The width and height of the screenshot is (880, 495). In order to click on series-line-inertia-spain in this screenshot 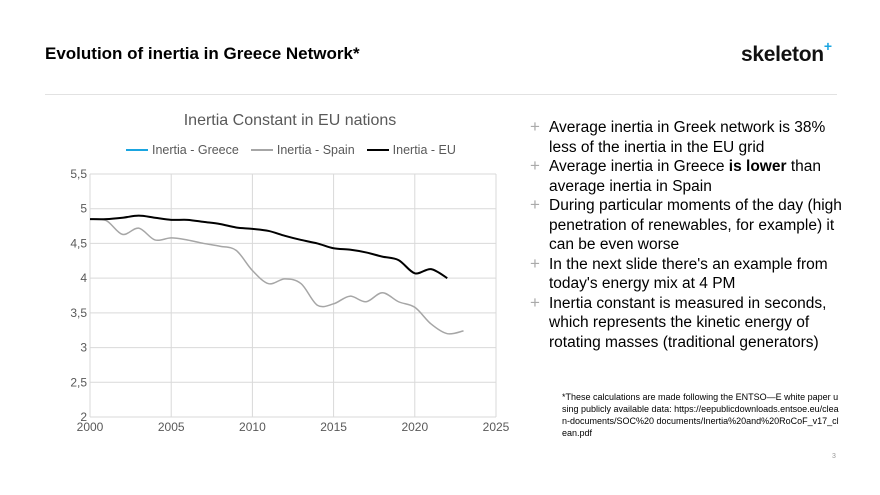, I will do `click(276, 276)`.